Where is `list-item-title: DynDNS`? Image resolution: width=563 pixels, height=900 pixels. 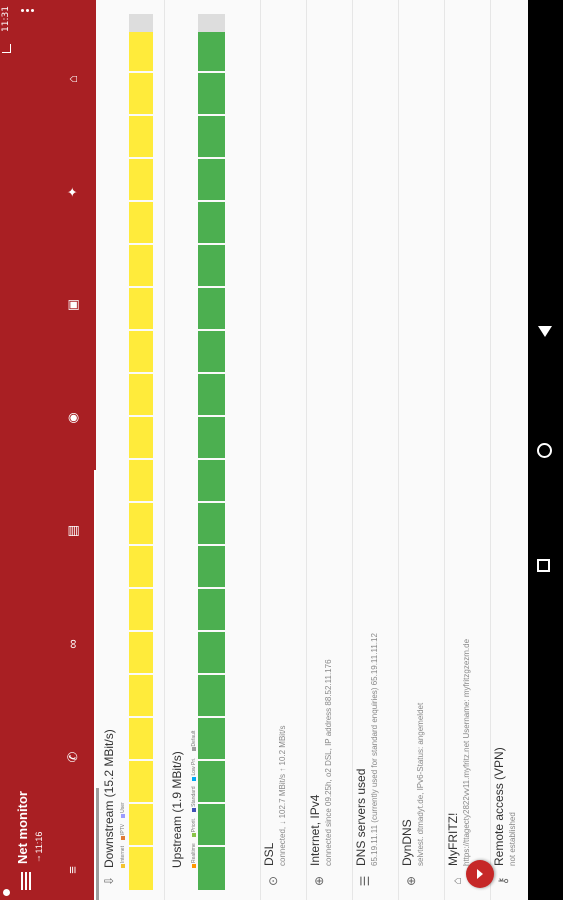 list-item-title: DynDNS is located at coordinates (407, 842).